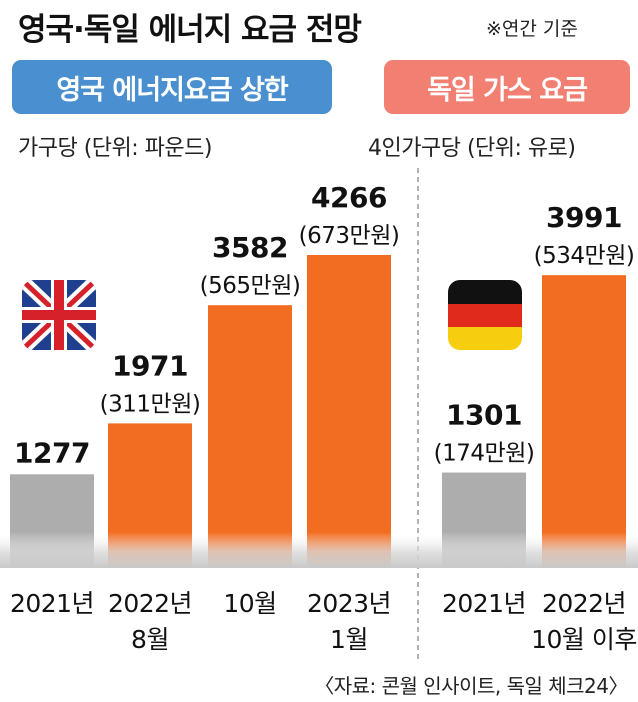 This screenshot has width=638, height=702. I want to click on germany-unit-label: 4인가구당 (단위: 유로), so click(472, 148).